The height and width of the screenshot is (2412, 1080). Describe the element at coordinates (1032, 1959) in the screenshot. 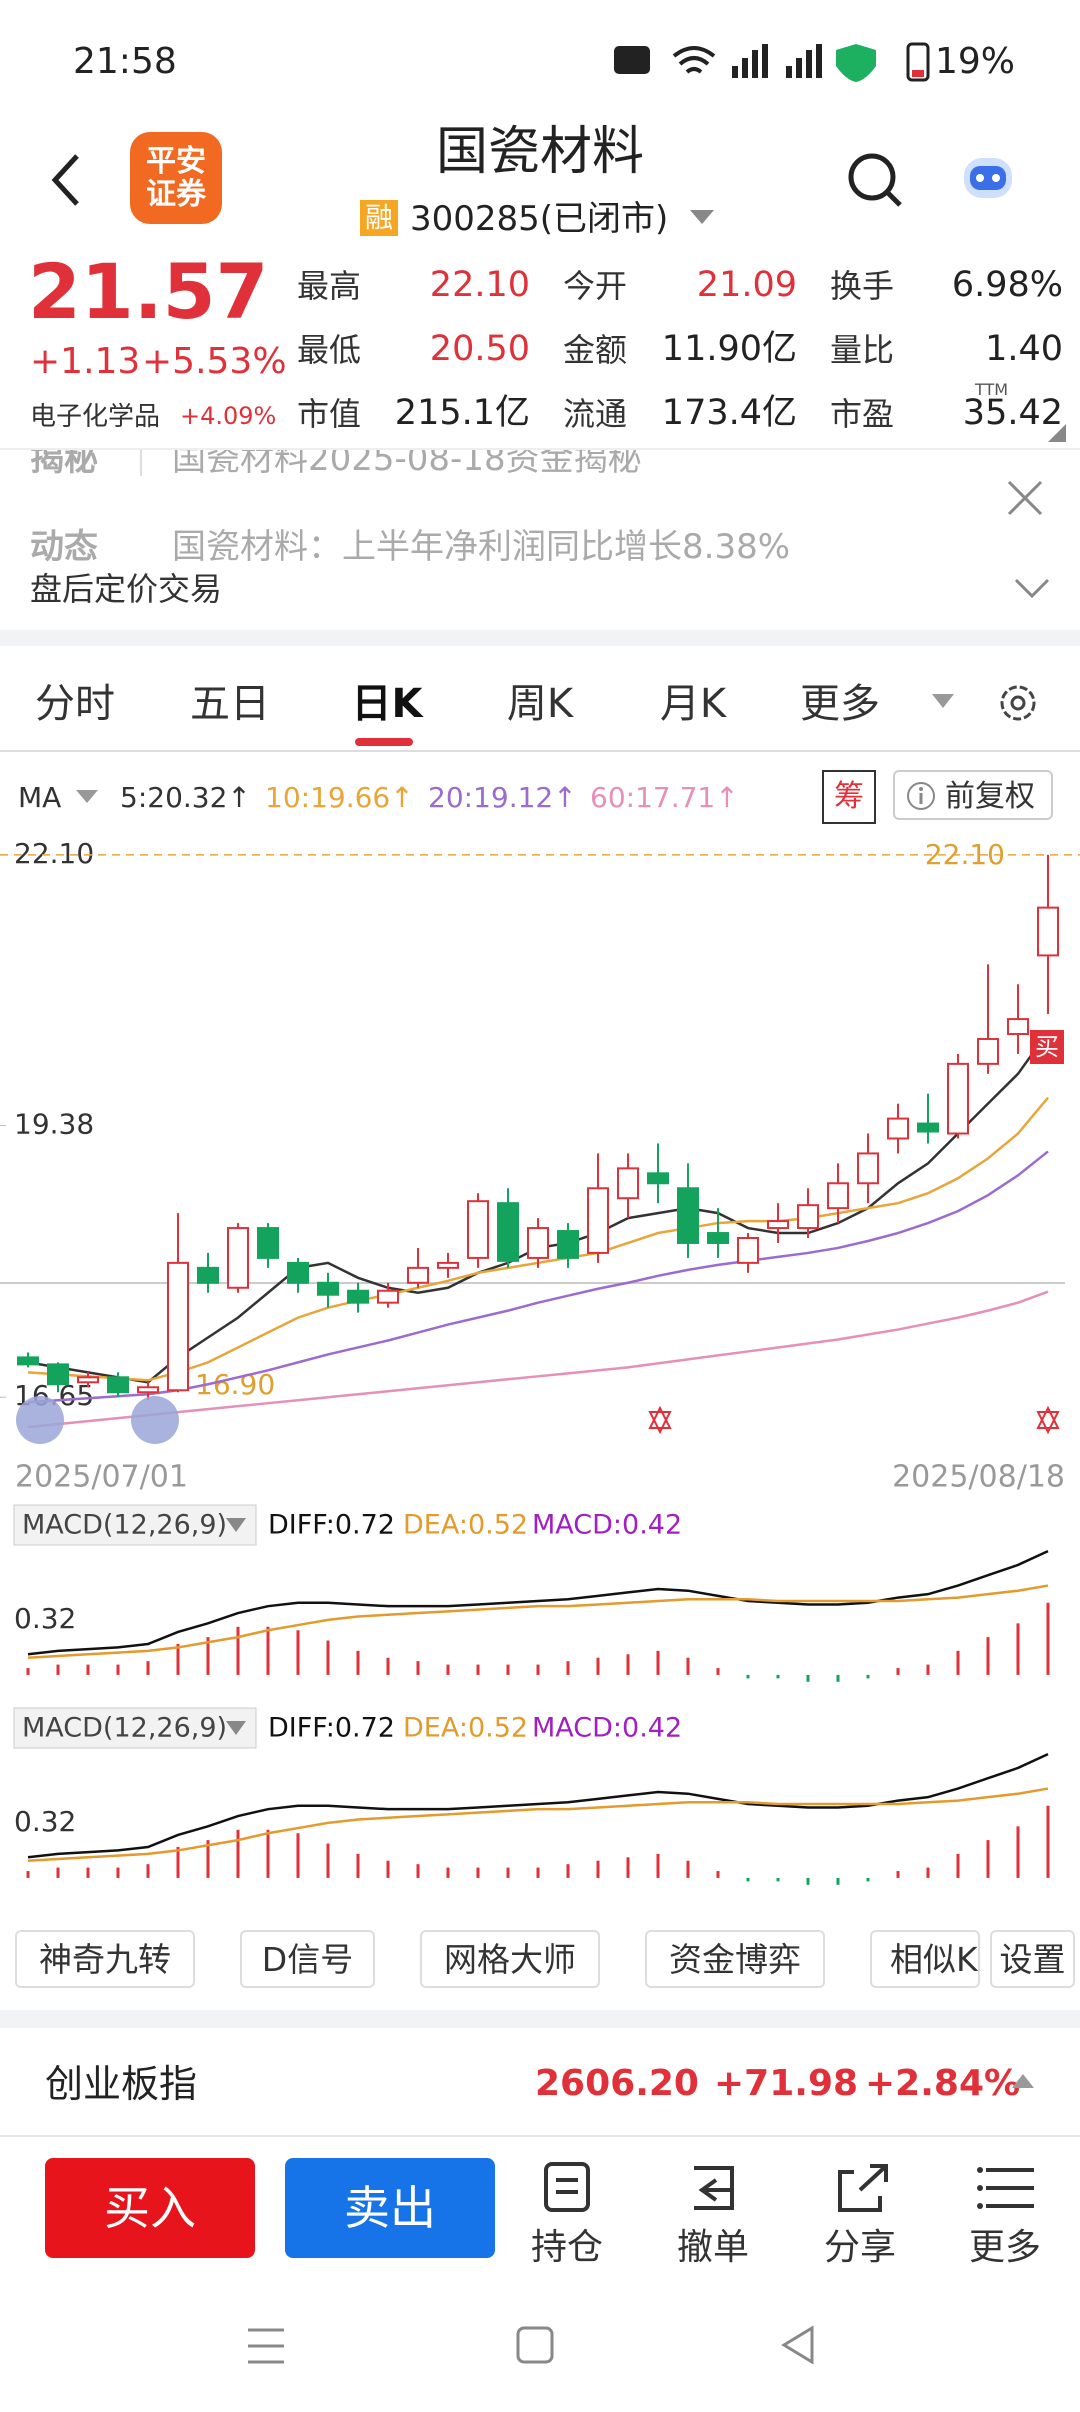

I see `tool-button: 设置` at that location.